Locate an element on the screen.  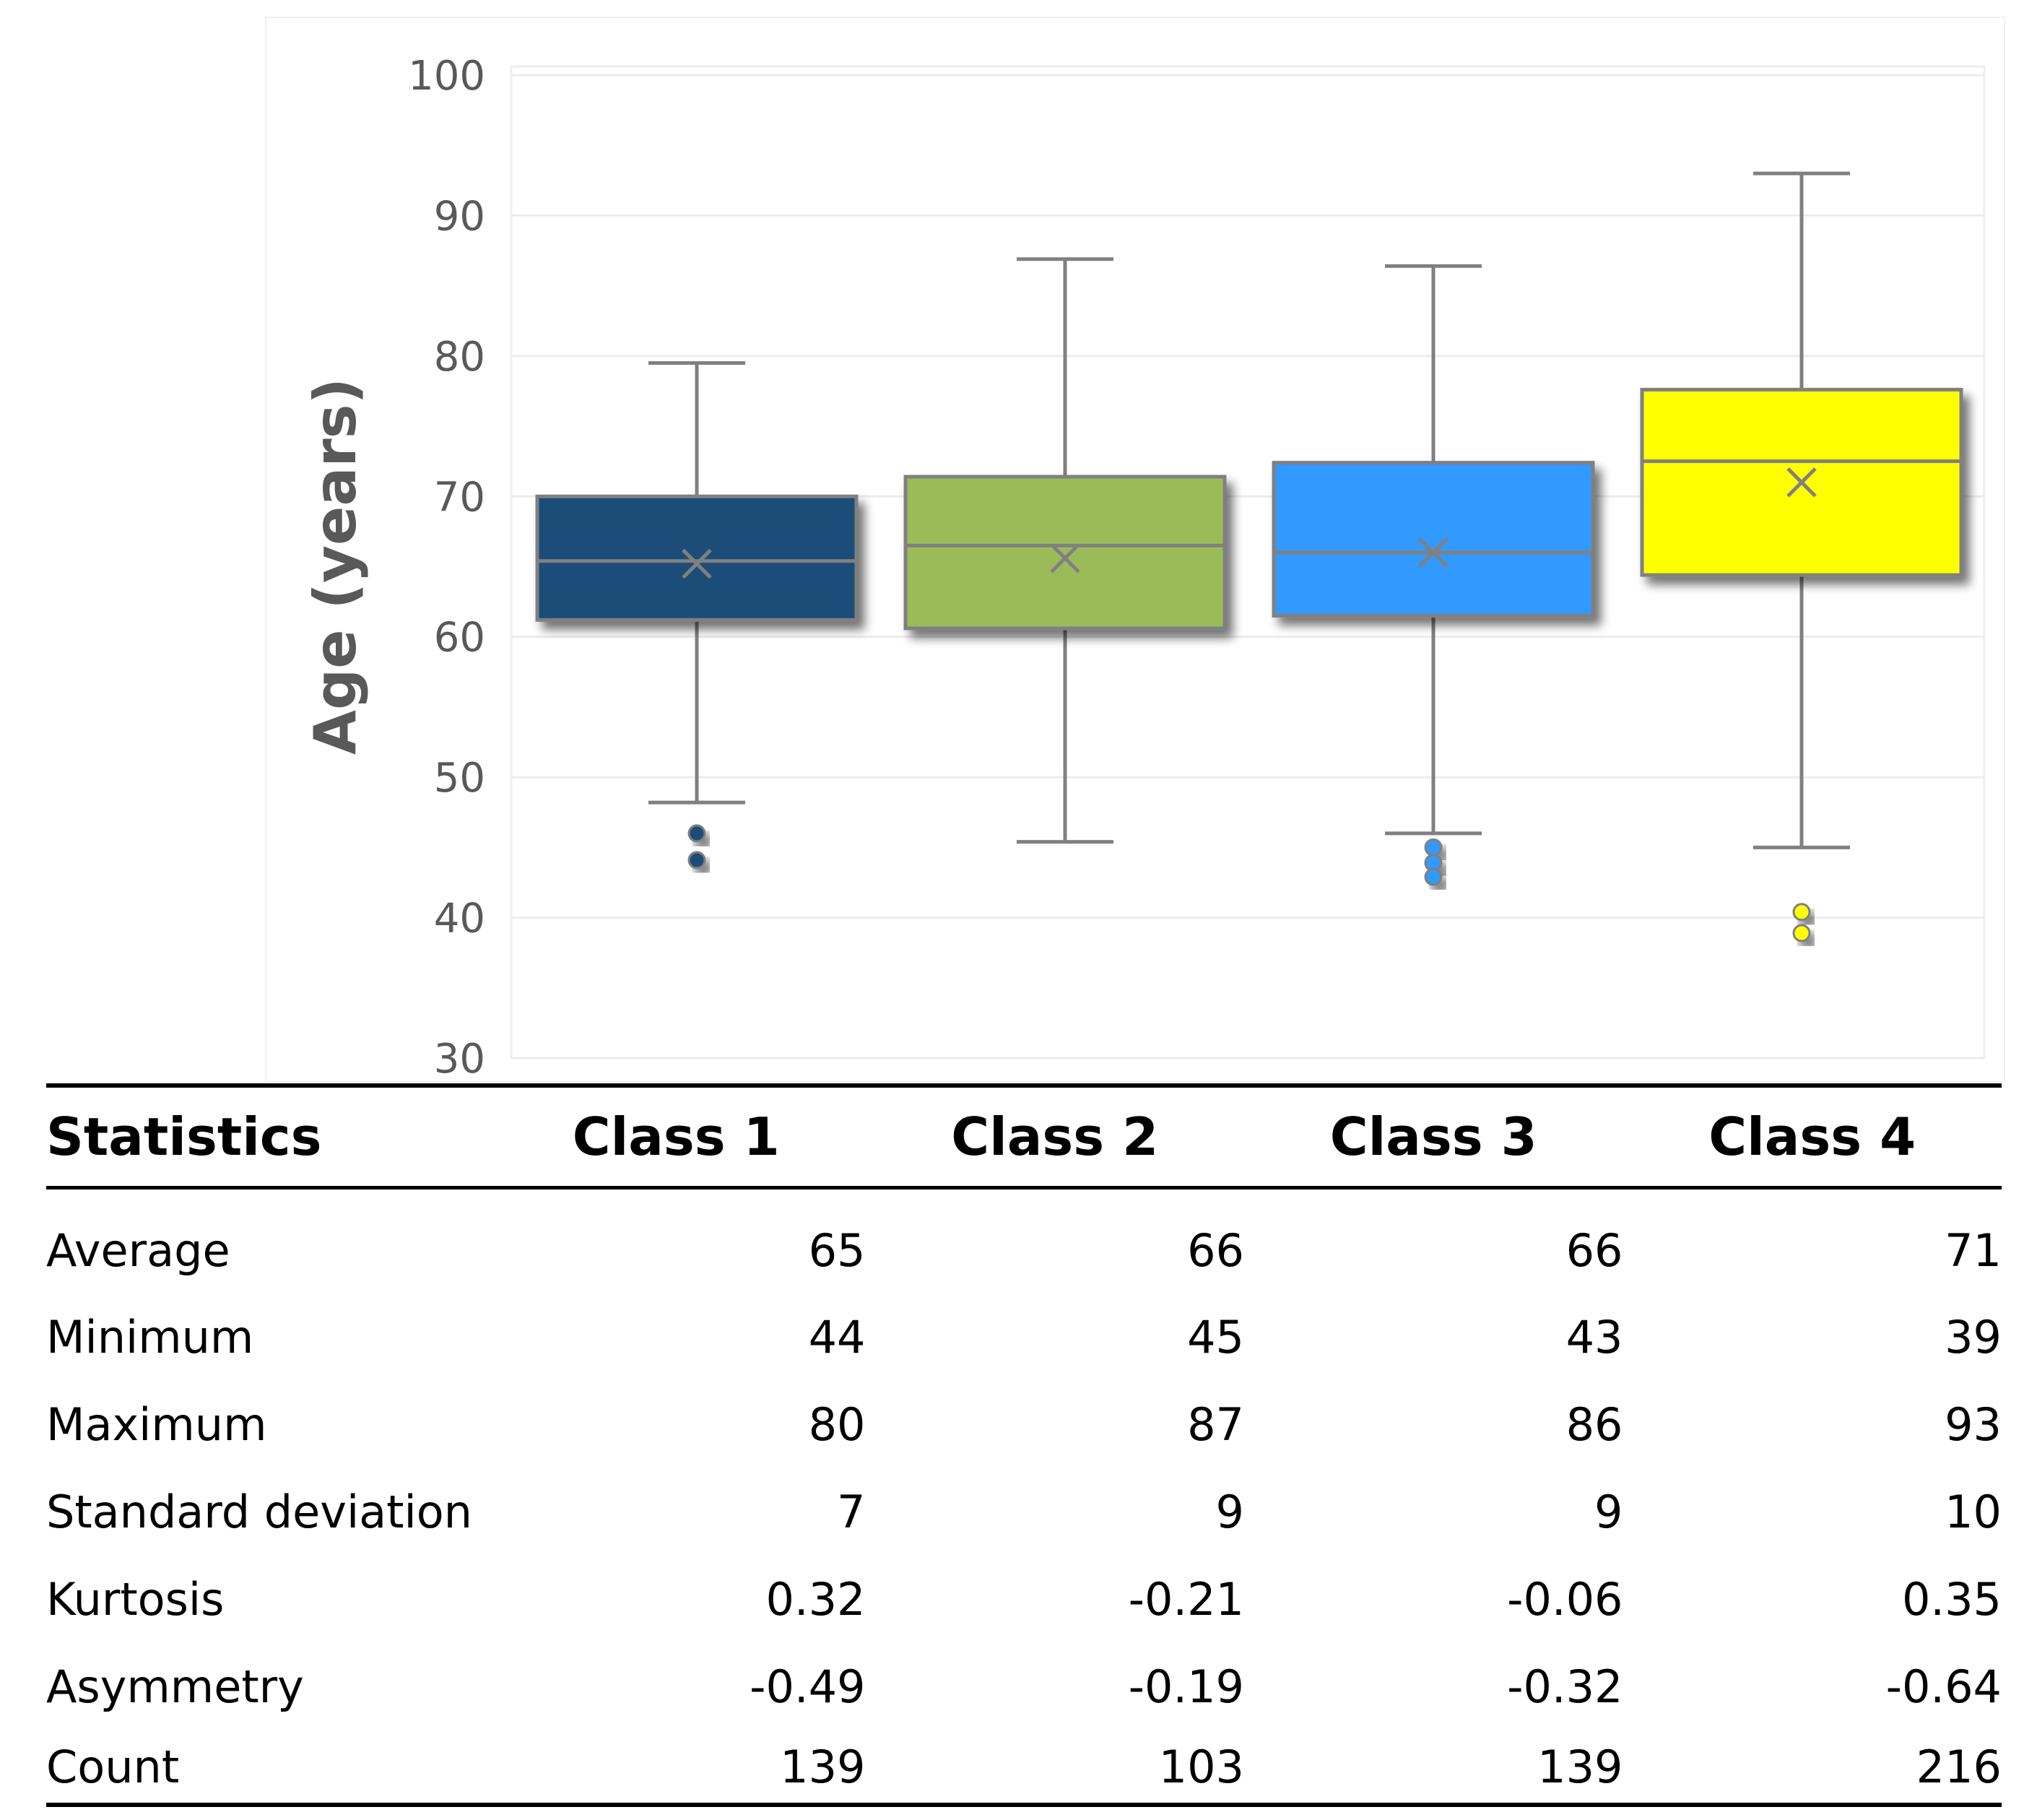
cell-value: 44 is located at coordinates (837, 1337).